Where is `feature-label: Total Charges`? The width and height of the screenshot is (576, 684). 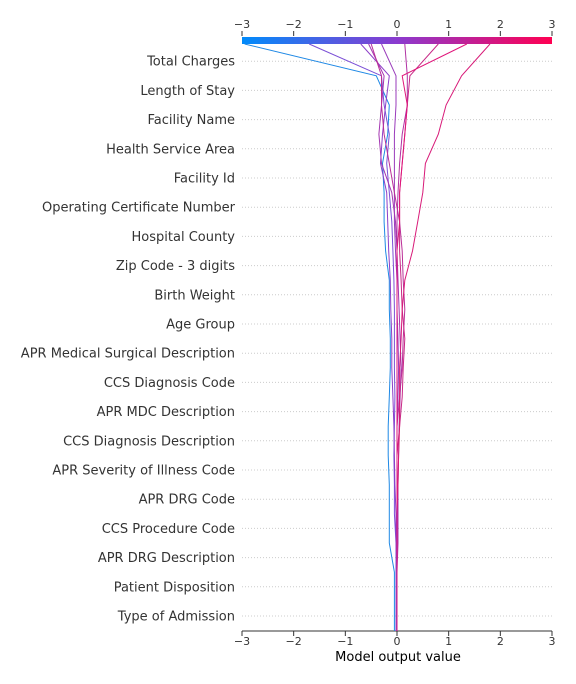 feature-label: Total Charges is located at coordinates (190, 62).